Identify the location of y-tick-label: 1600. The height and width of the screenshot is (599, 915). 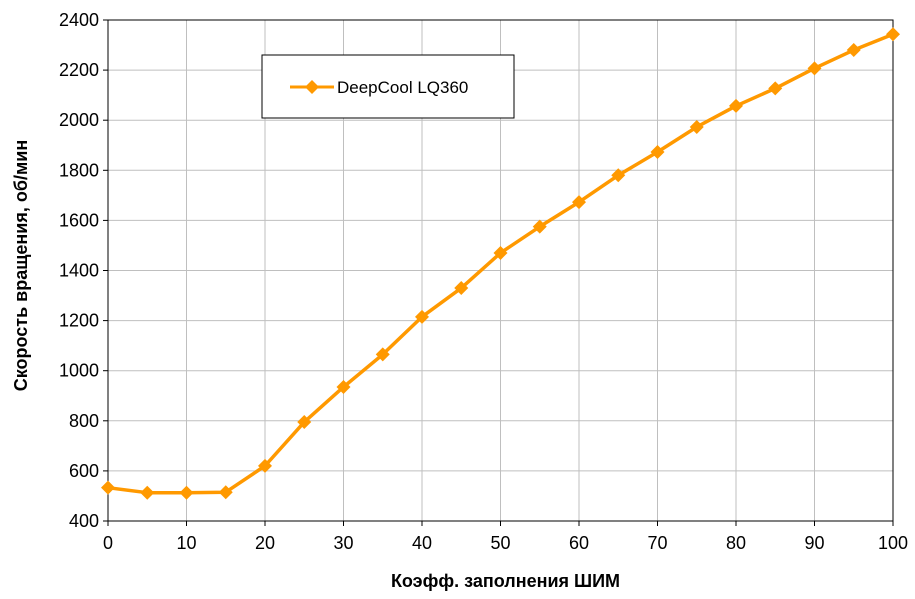
(79, 220).